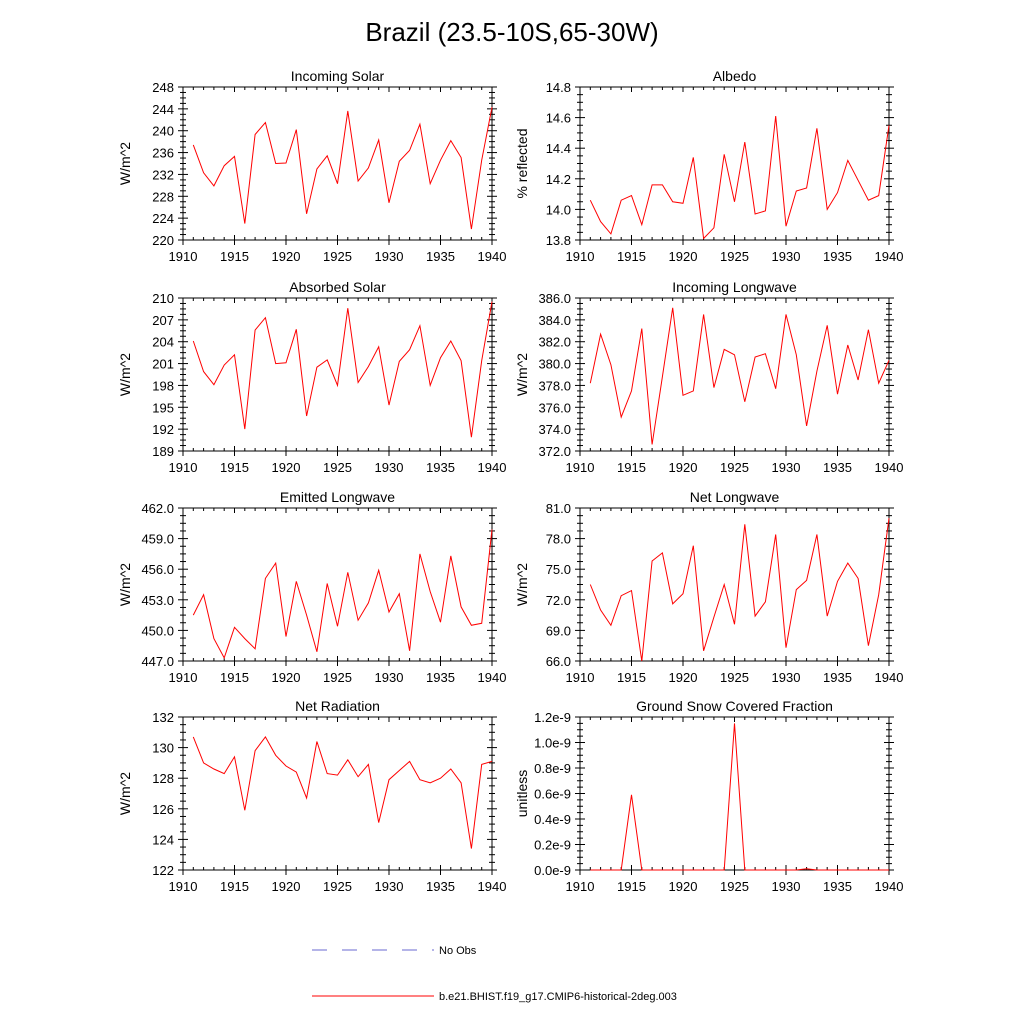 This screenshot has height=1024, width=1024. I want to click on panel-title: Net Radiation, so click(337, 706).